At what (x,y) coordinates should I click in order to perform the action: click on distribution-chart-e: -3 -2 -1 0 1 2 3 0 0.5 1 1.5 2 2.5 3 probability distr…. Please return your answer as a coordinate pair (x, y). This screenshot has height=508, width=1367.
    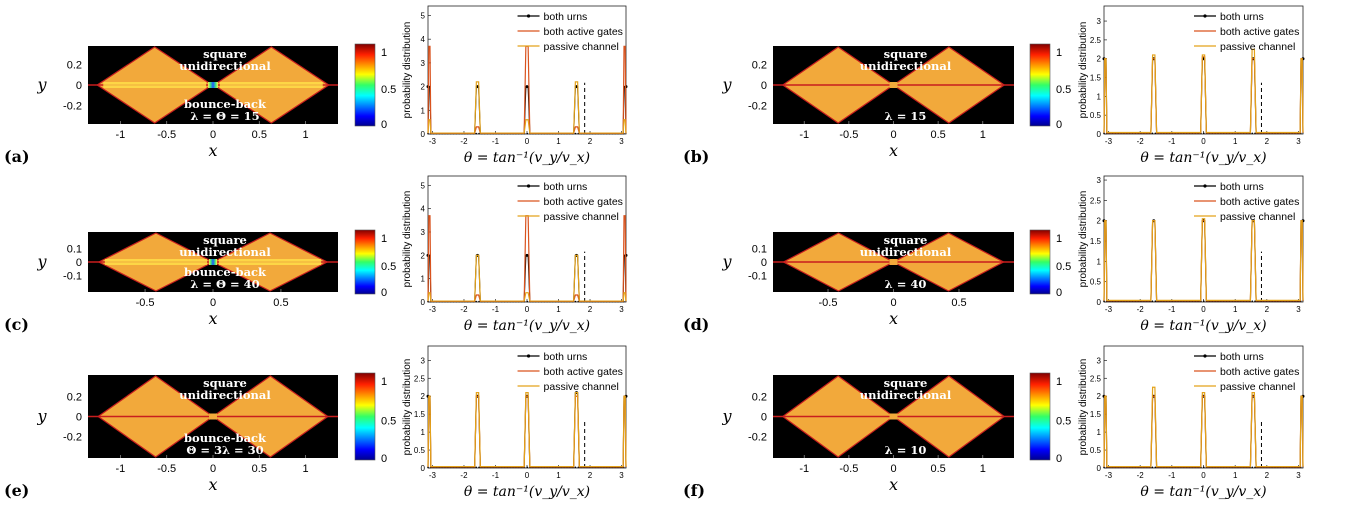
    Looking at the image, I should click on (515, 422).